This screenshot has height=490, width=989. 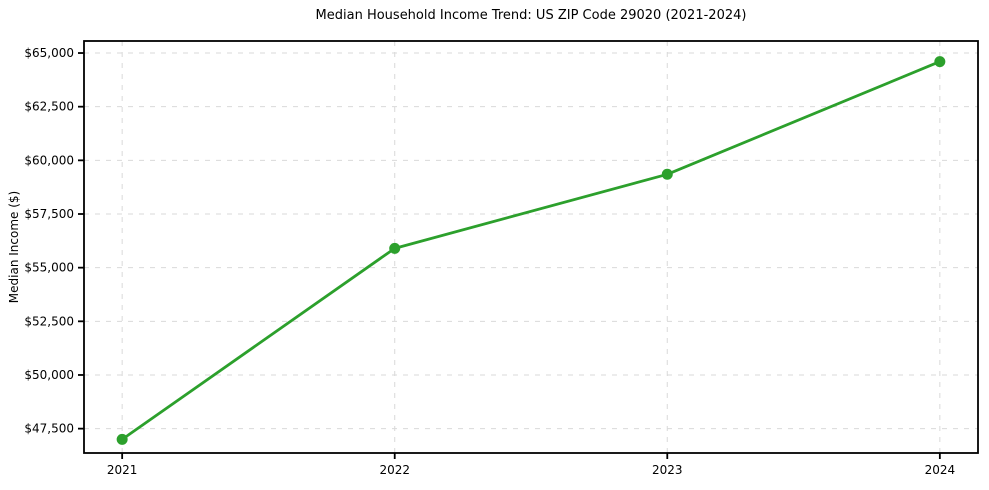 I want to click on y-tick-label: $65,000, so click(x=49, y=53).